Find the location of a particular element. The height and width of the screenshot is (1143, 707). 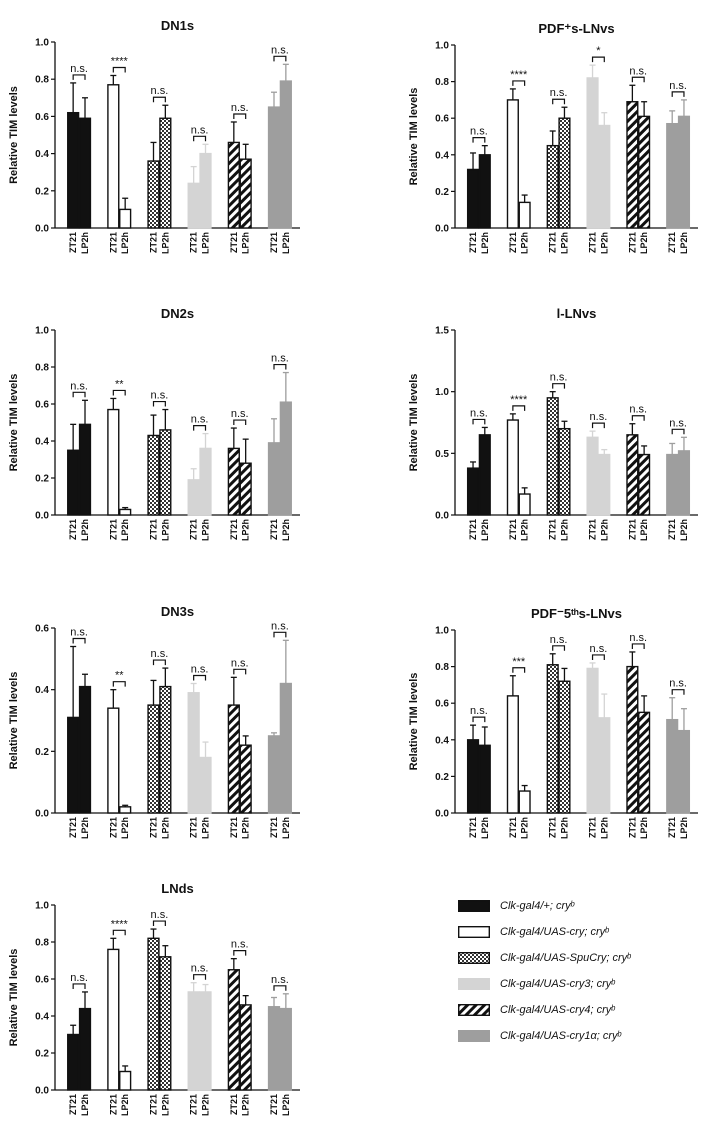

significance-label: *** is located at coordinates (519, 662).